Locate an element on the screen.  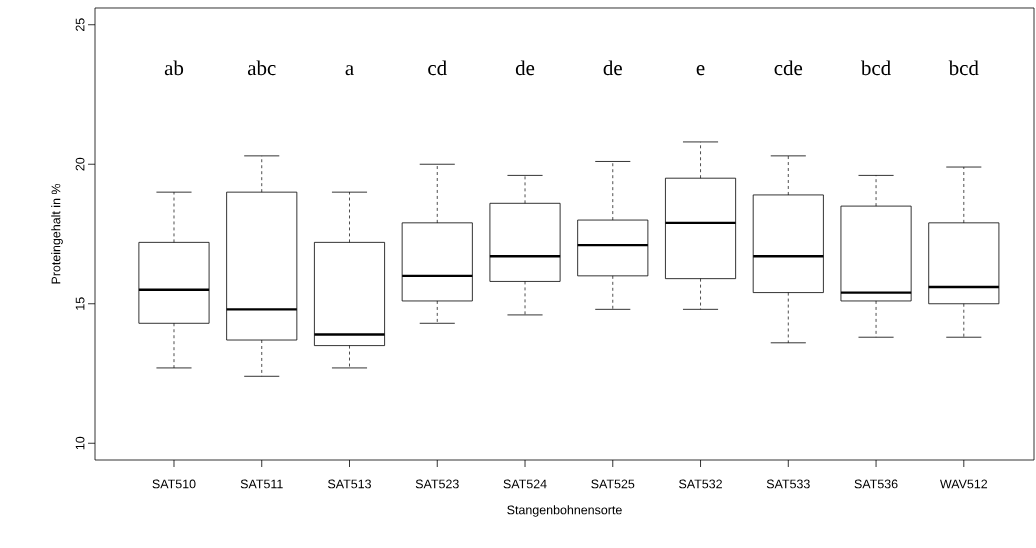
annotation: abc is located at coordinates (261, 68).